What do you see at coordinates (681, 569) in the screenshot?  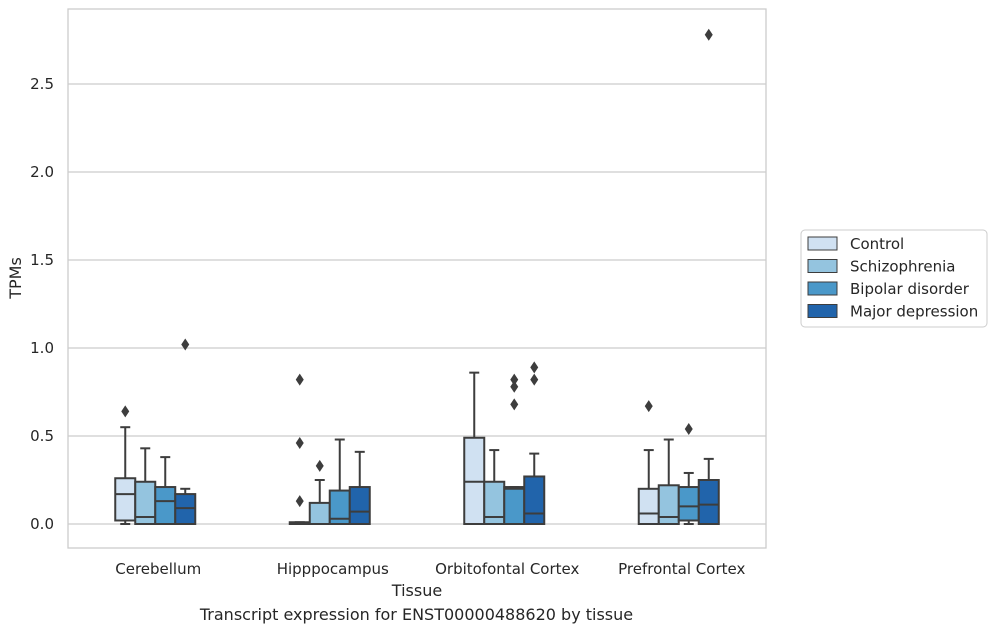 I see `x-tick-label: Prefrontal Cortex` at bounding box center [681, 569].